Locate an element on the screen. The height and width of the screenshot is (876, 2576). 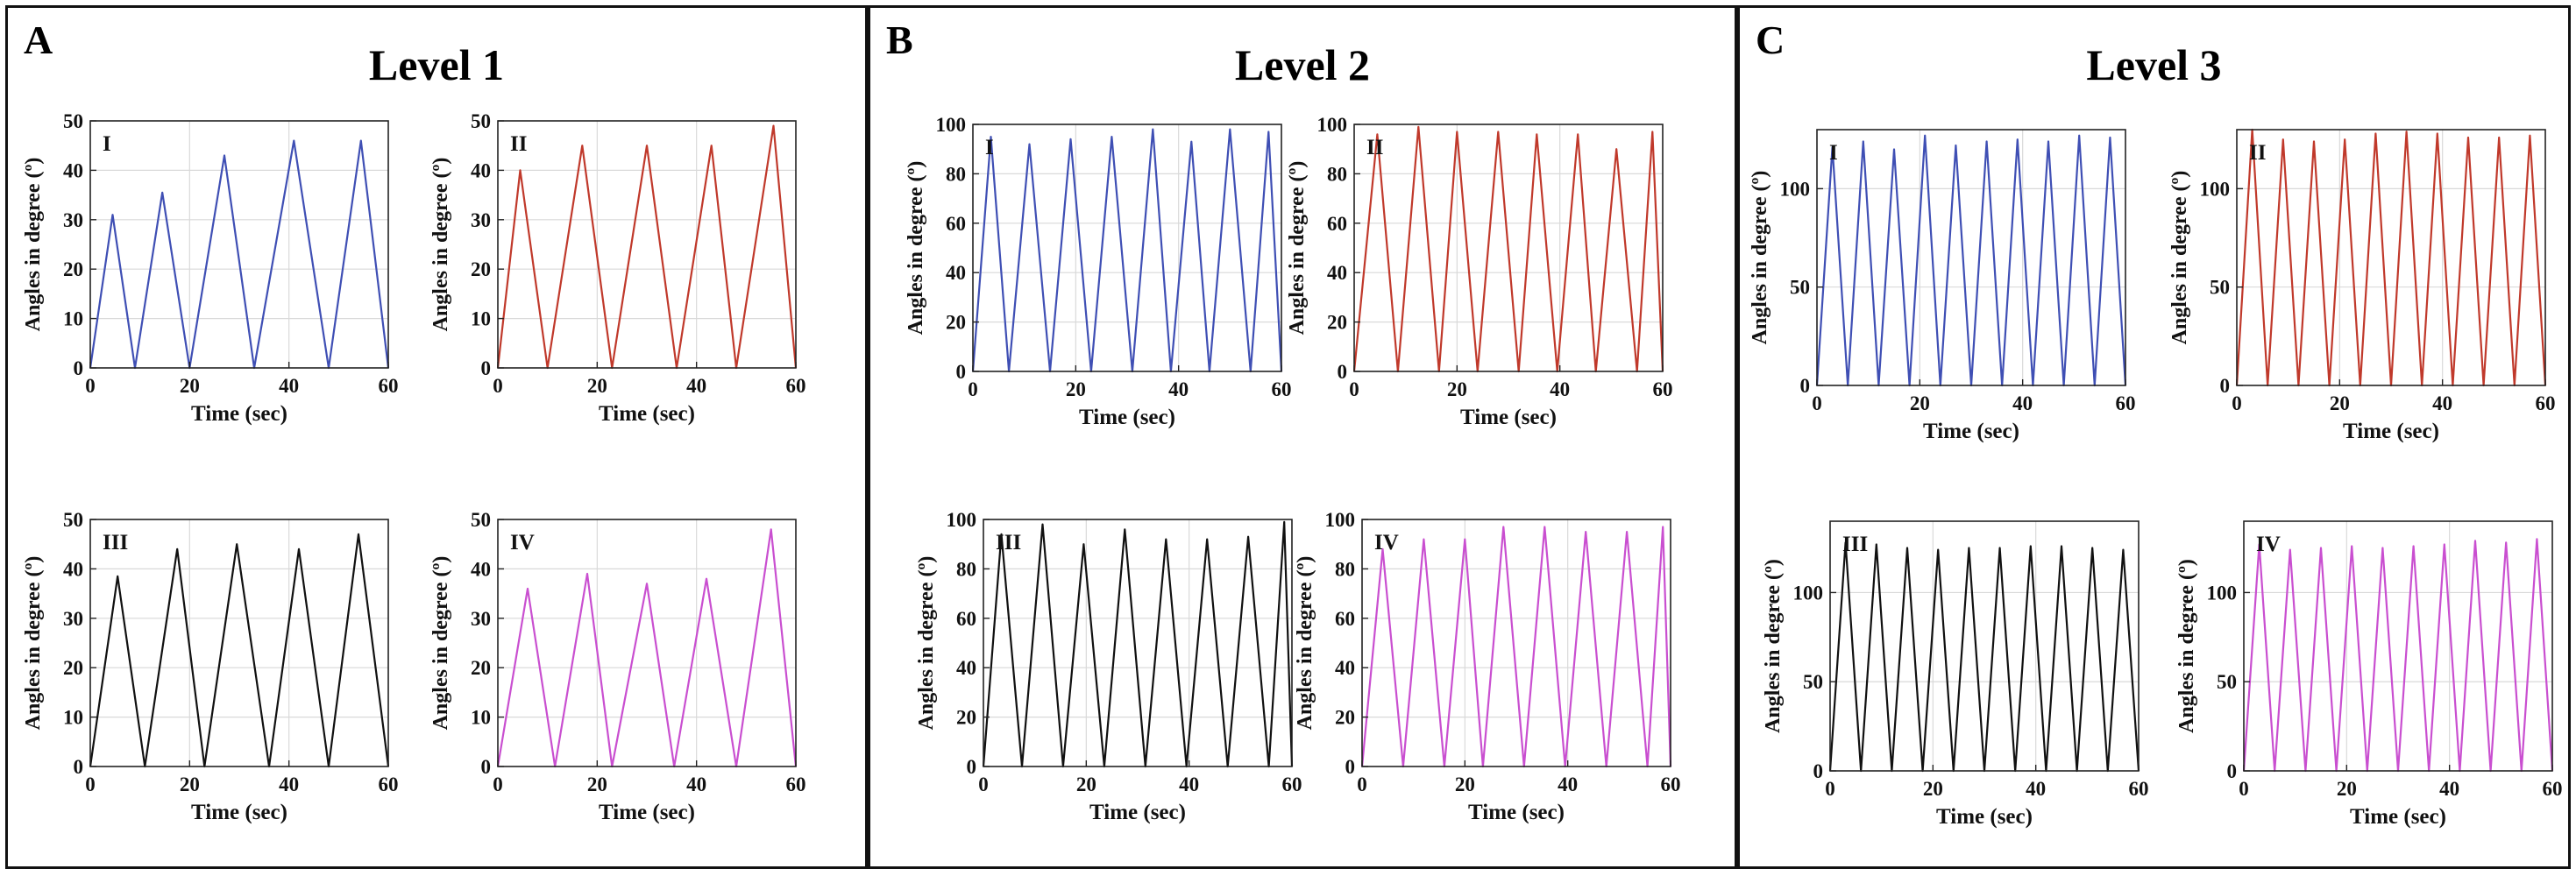
y-tick-label: 30 is located at coordinates (481, 619).